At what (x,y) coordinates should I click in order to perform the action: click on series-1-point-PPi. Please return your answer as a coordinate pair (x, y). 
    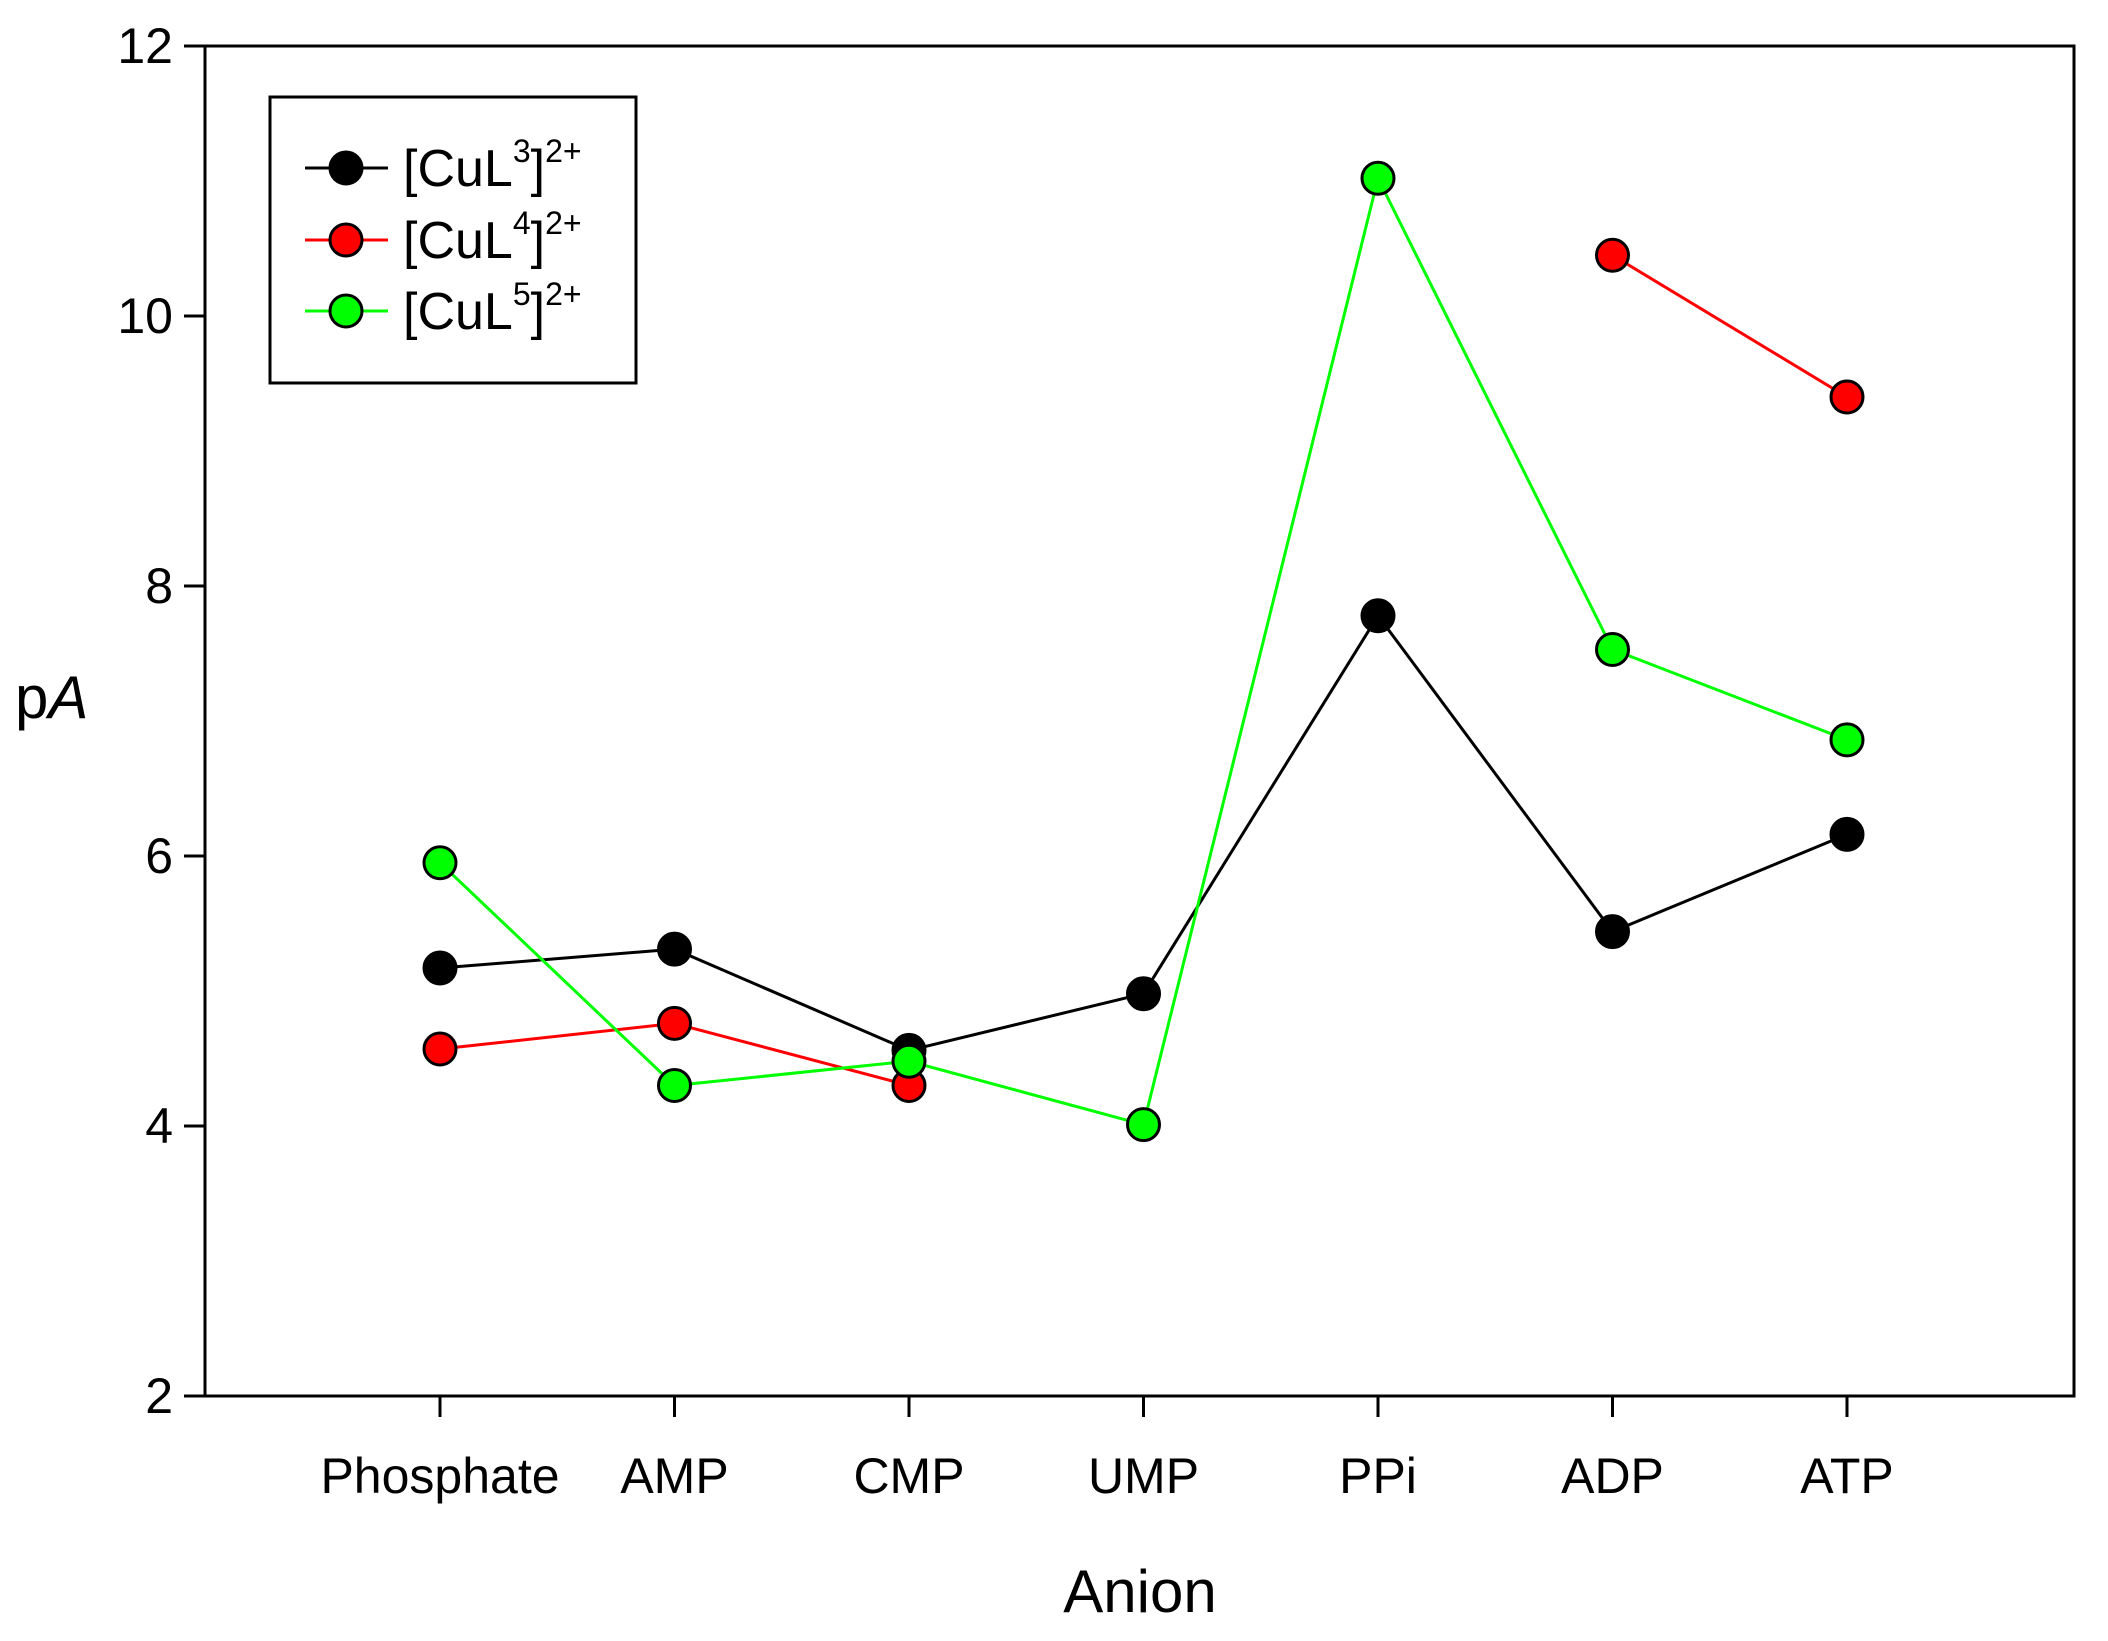
    Looking at the image, I should click on (1378, 616).